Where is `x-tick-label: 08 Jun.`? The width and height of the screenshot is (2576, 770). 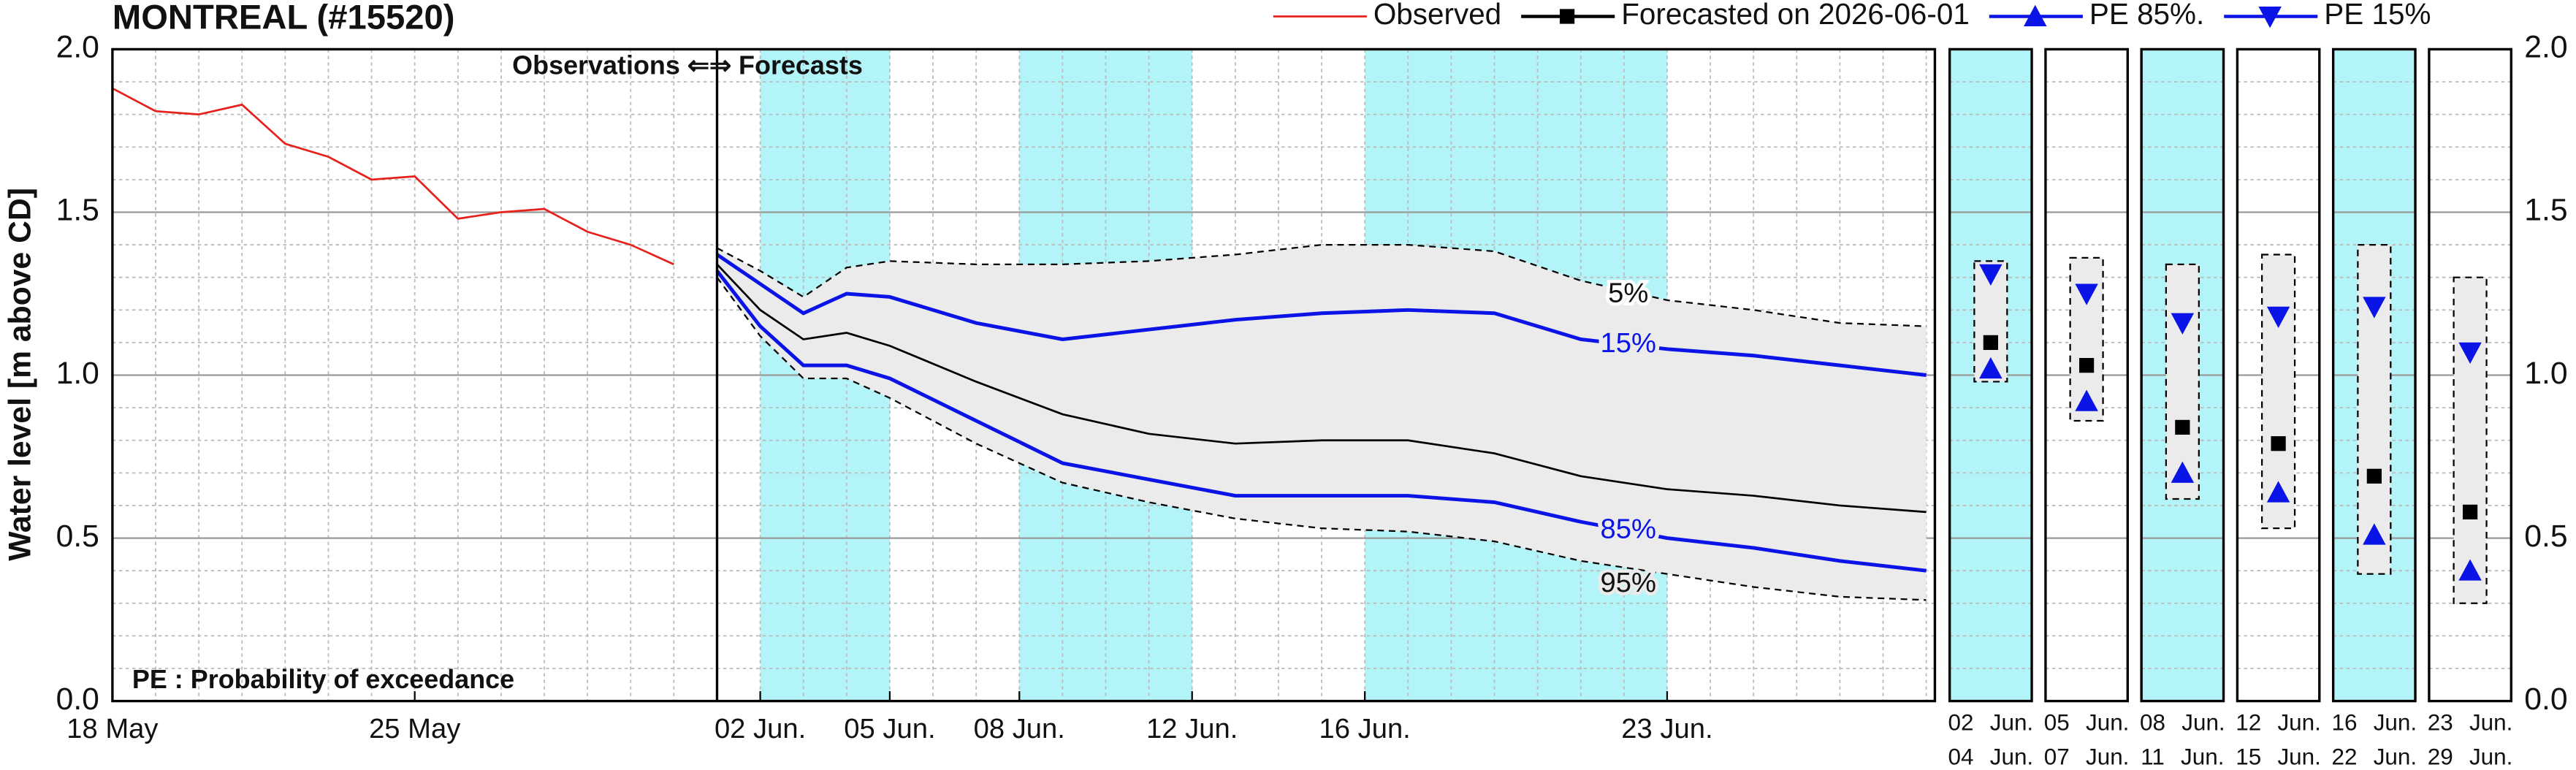
x-tick-label: 08 Jun. is located at coordinates (1019, 728).